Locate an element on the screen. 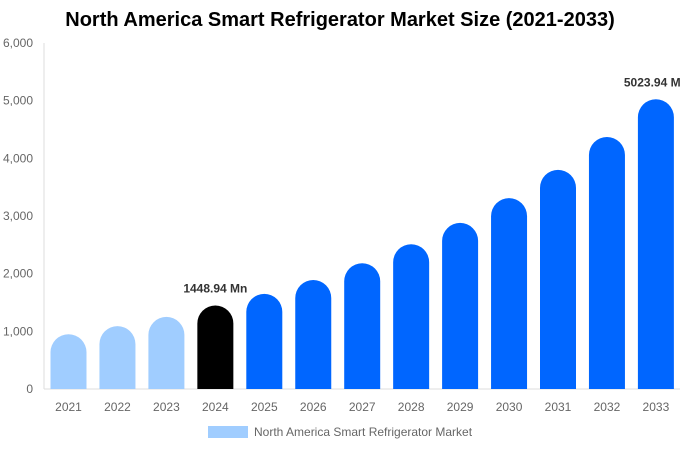 This screenshot has height=450, width=680. bar-2027 is located at coordinates (362, 326).